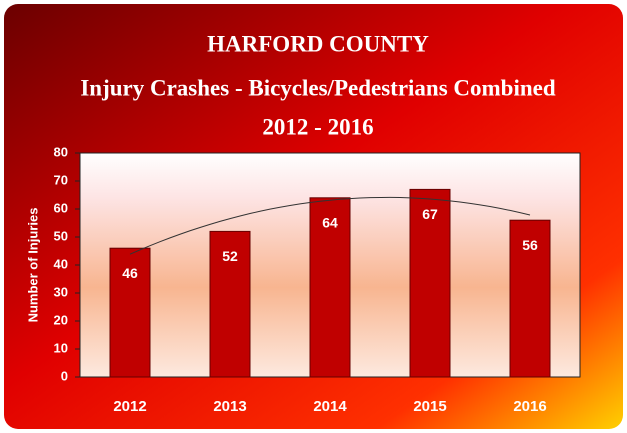  What do you see at coordinates (317, 126) in the screenshot?
I see `chart-subtitle: 2012 - 2016` at bounding box center [317, 126].